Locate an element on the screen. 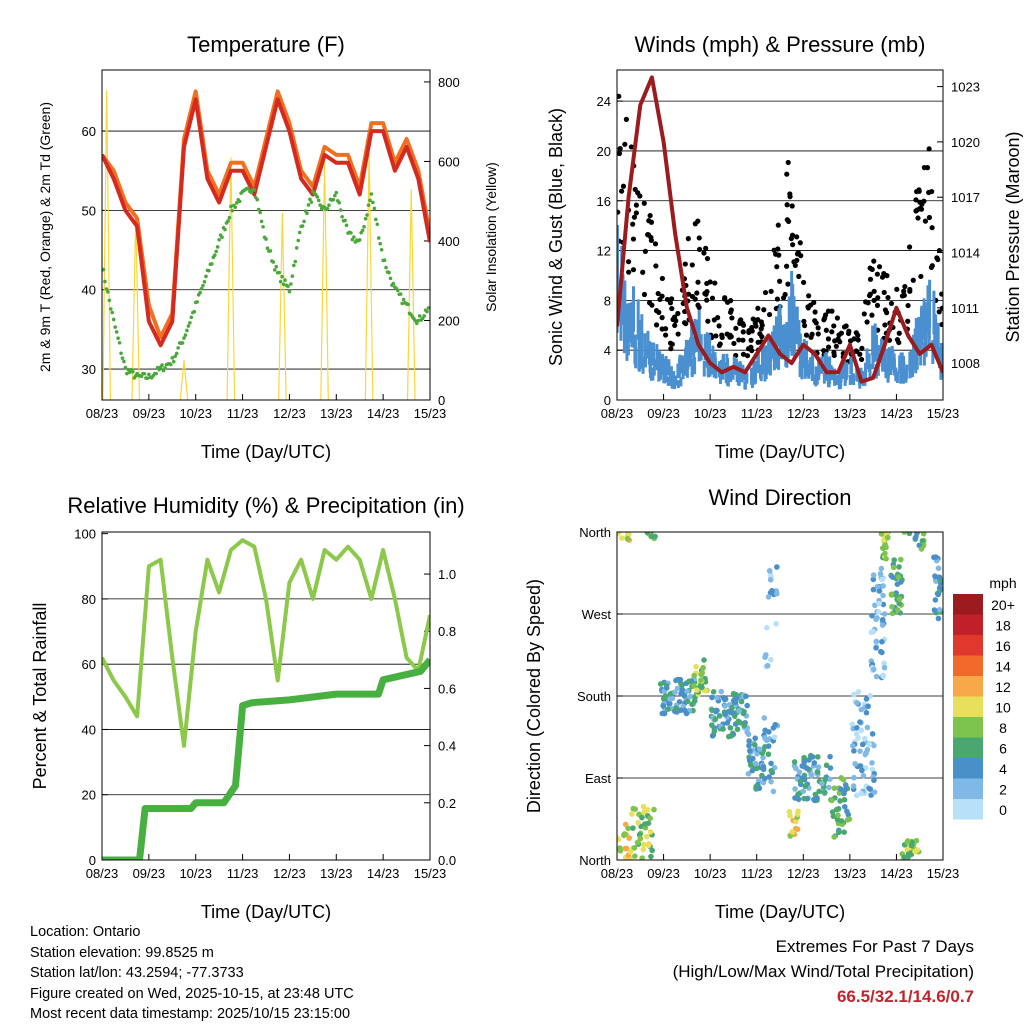 This screenshot has width=1024, height=1025. y2-tick-label: 600 is located at coordinates (449, 161).